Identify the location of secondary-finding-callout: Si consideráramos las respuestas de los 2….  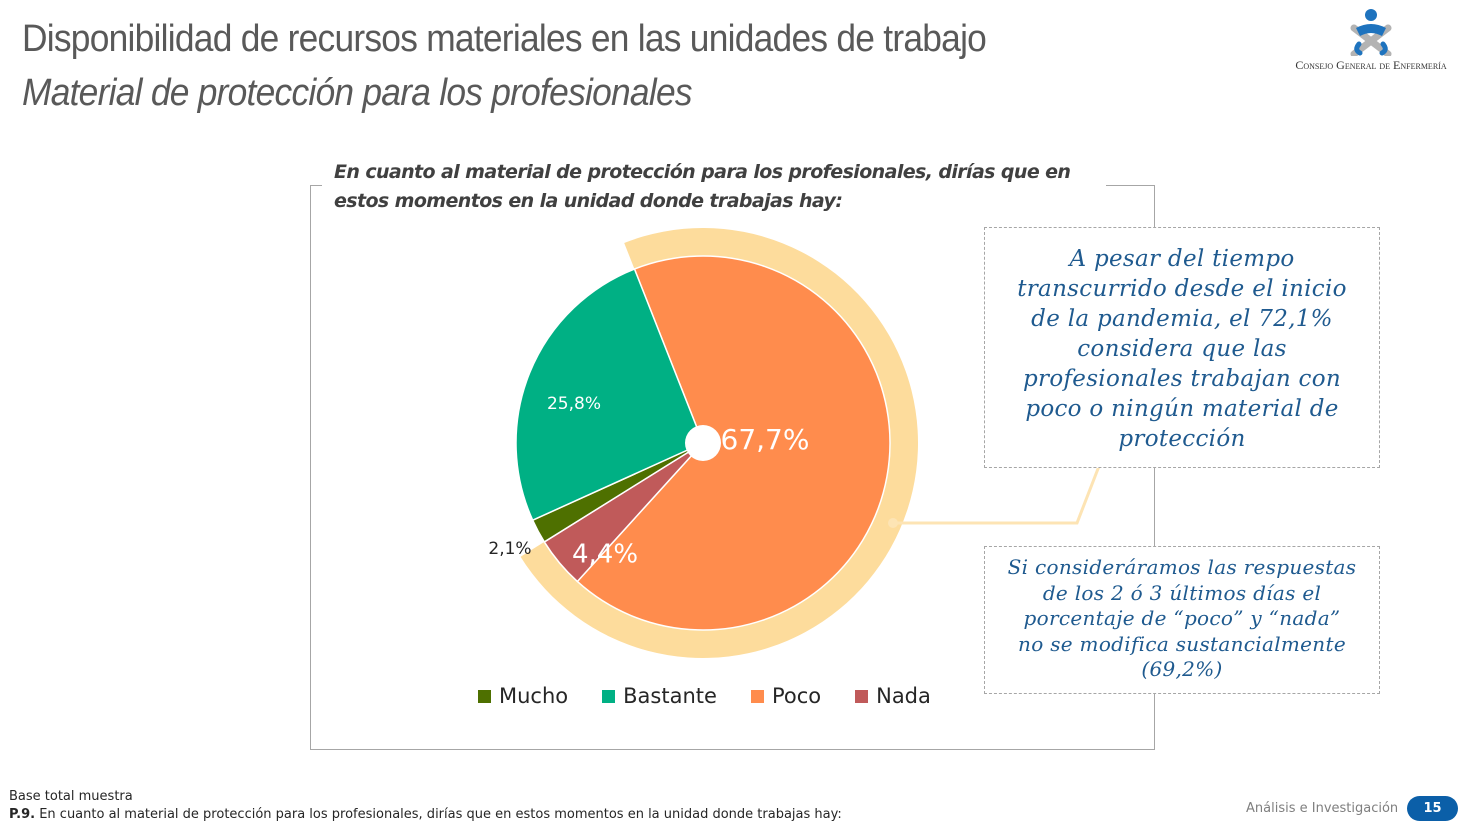
(1182, 620).